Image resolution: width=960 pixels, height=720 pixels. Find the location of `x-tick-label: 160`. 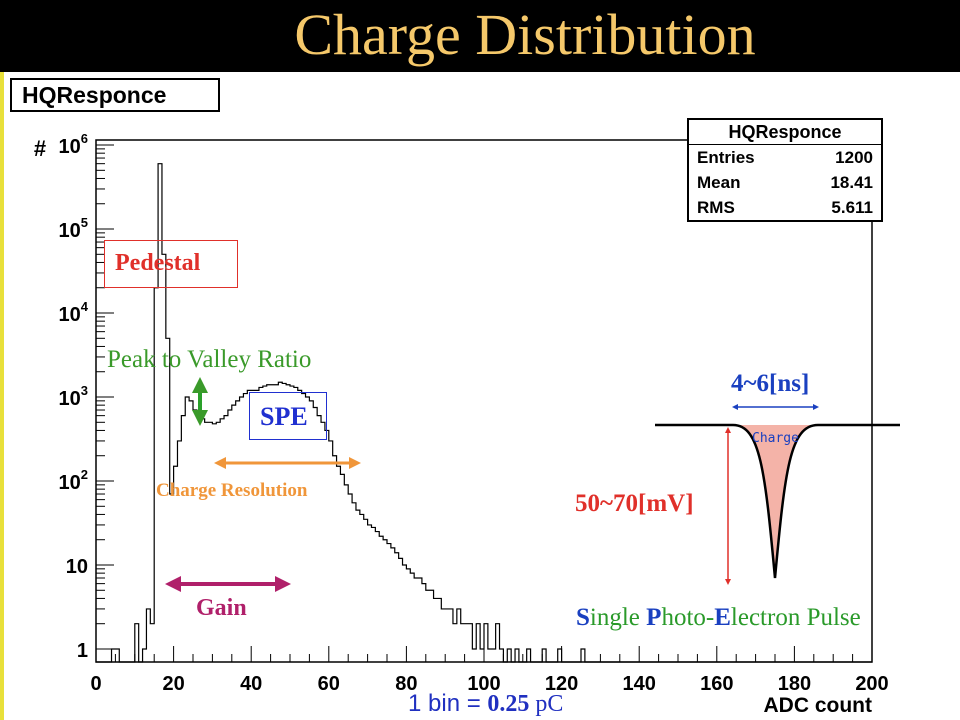

x-tick-label: 160 is located at coordinates (716, 684).